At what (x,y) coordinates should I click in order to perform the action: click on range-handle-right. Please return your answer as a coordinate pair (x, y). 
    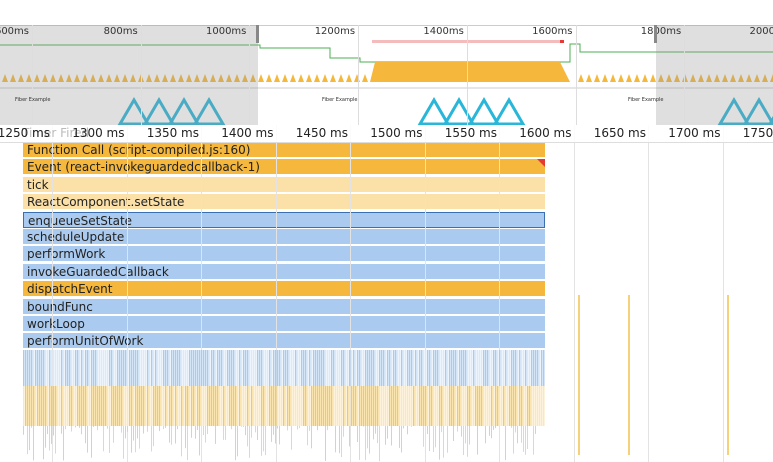
    Looking at the image, I should click on (655, 34).